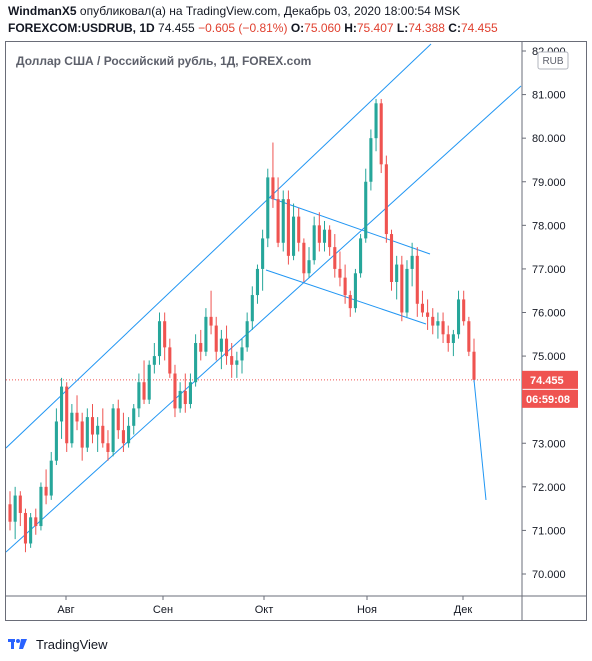 The image size is (592, 661). I want to click on countdown-tag, so click(550, 398).